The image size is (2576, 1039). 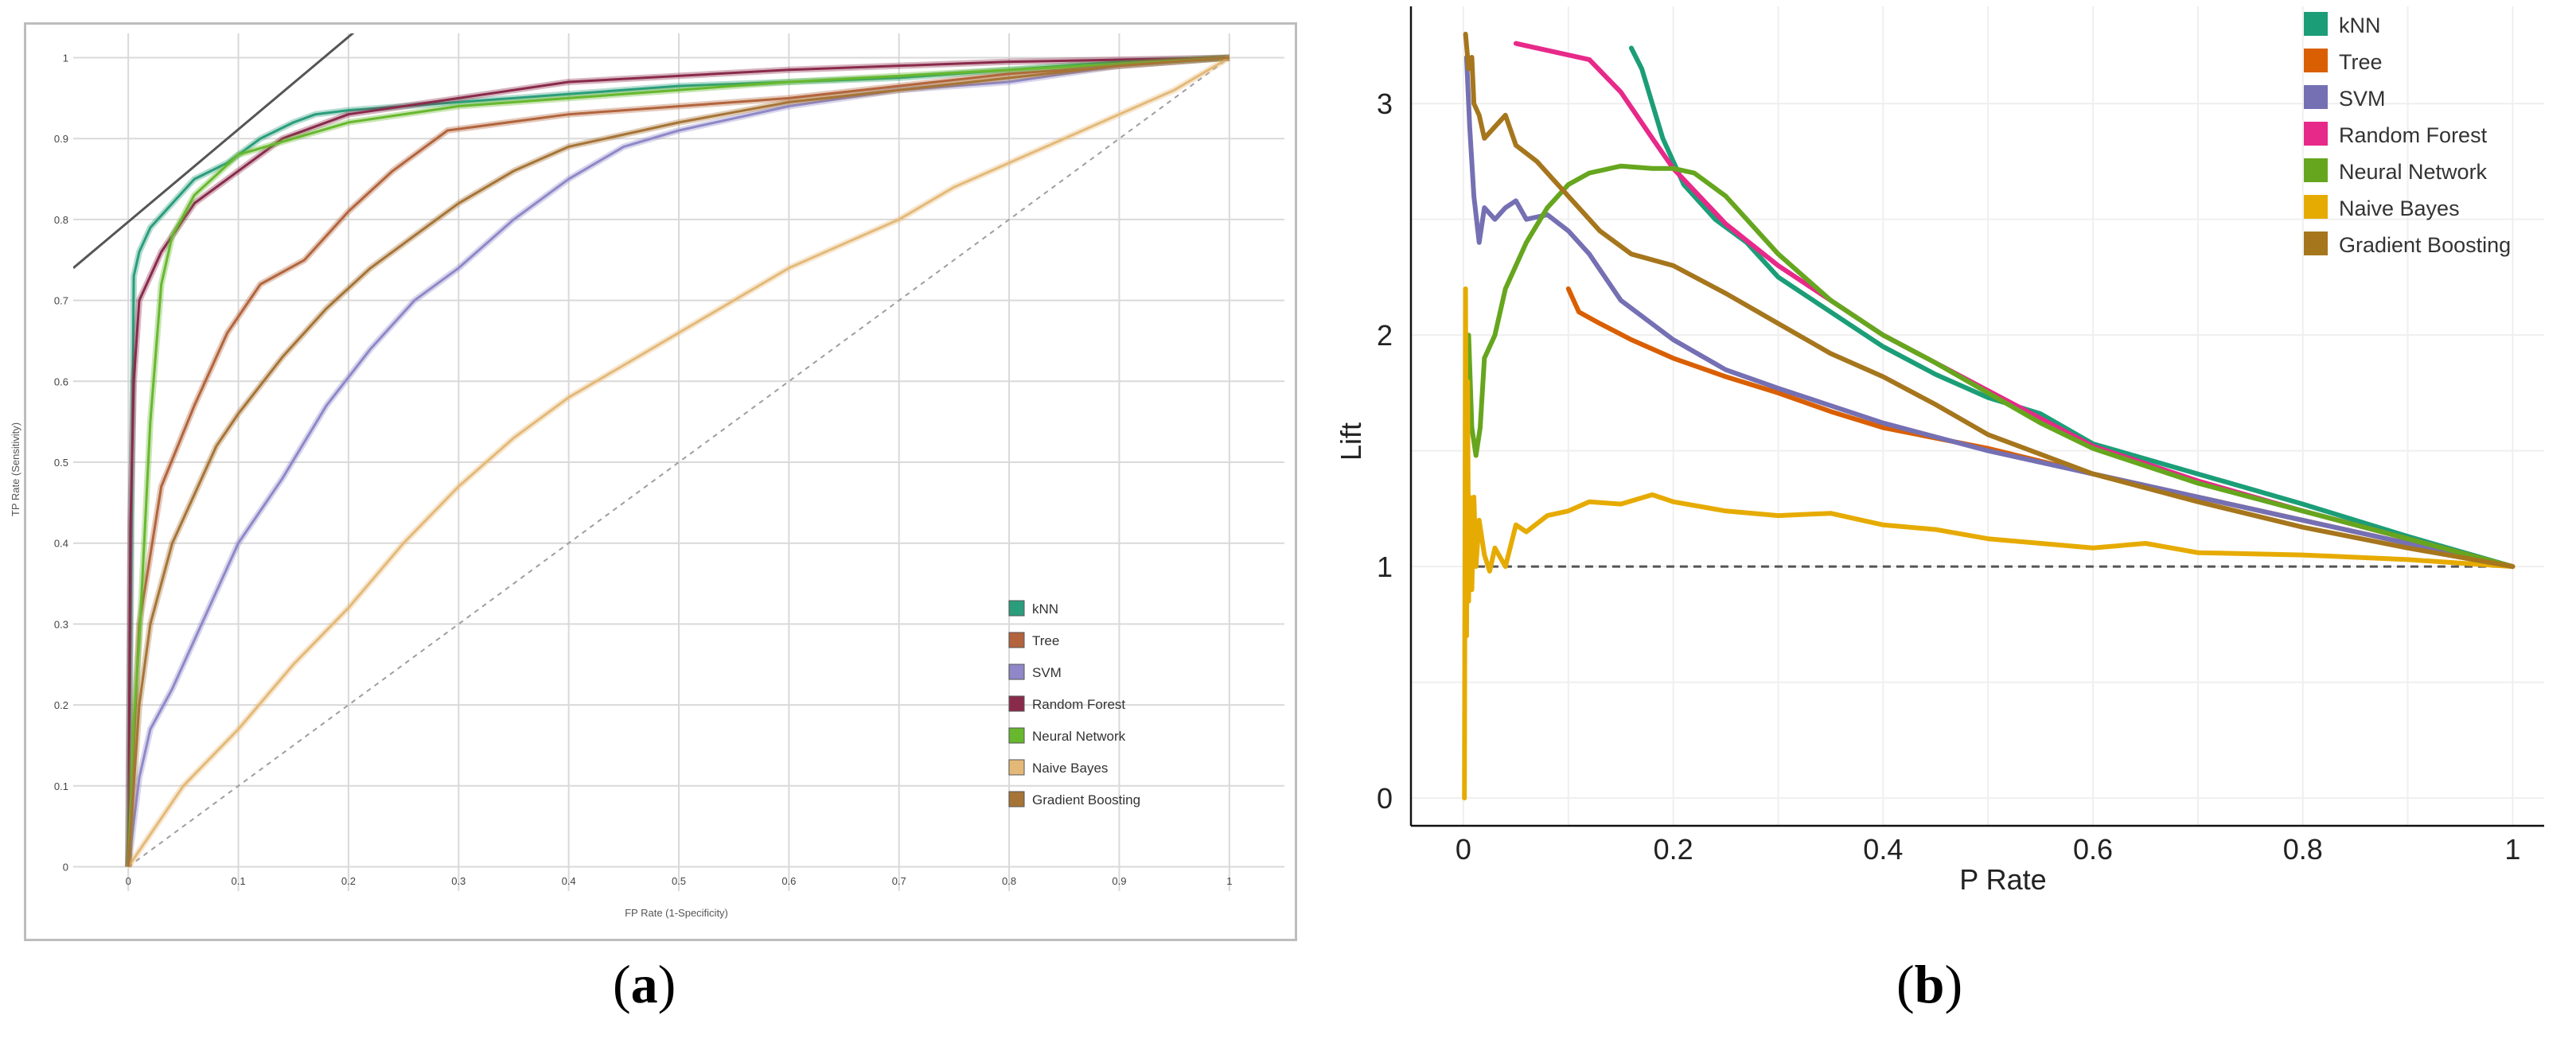 I want to click on roc-legend-label-tree: Tree, so click(x=1045, y=641).